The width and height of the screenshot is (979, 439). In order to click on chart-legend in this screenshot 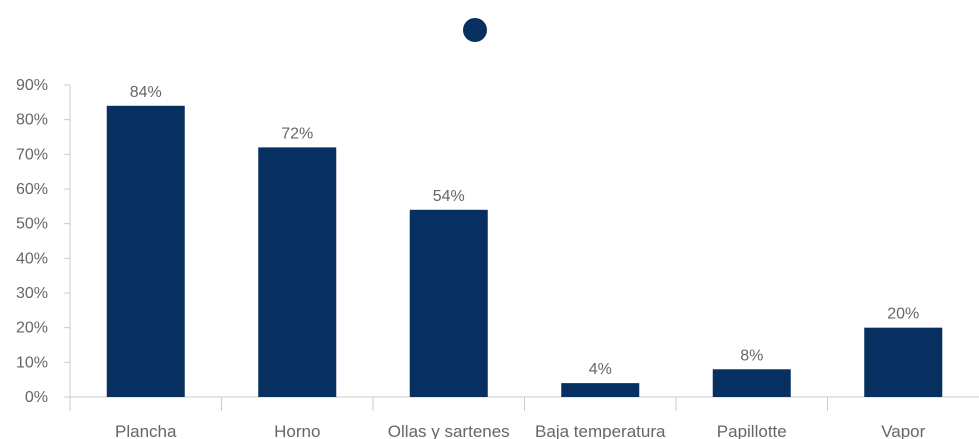, I will do `click(475, 30)`.